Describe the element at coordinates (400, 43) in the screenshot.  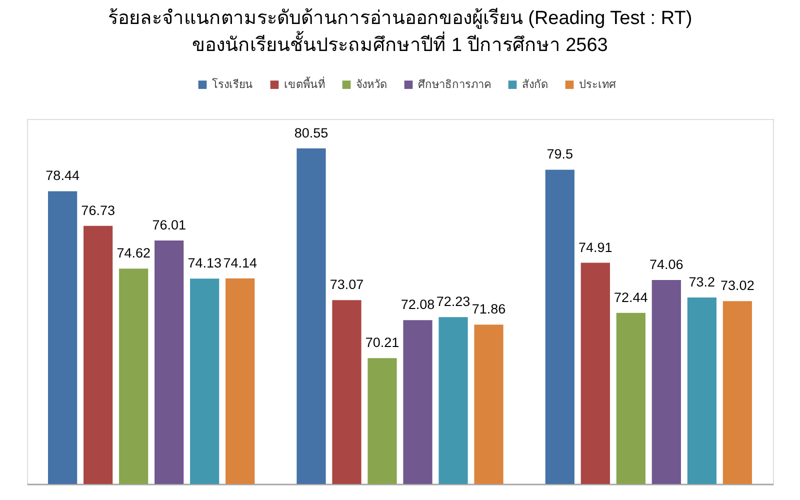
I see `chart-subtitle: ของนักเรียนชั้นประถมศึกษาปีที่ 1 ปีการศึกษา 2563` at that location.